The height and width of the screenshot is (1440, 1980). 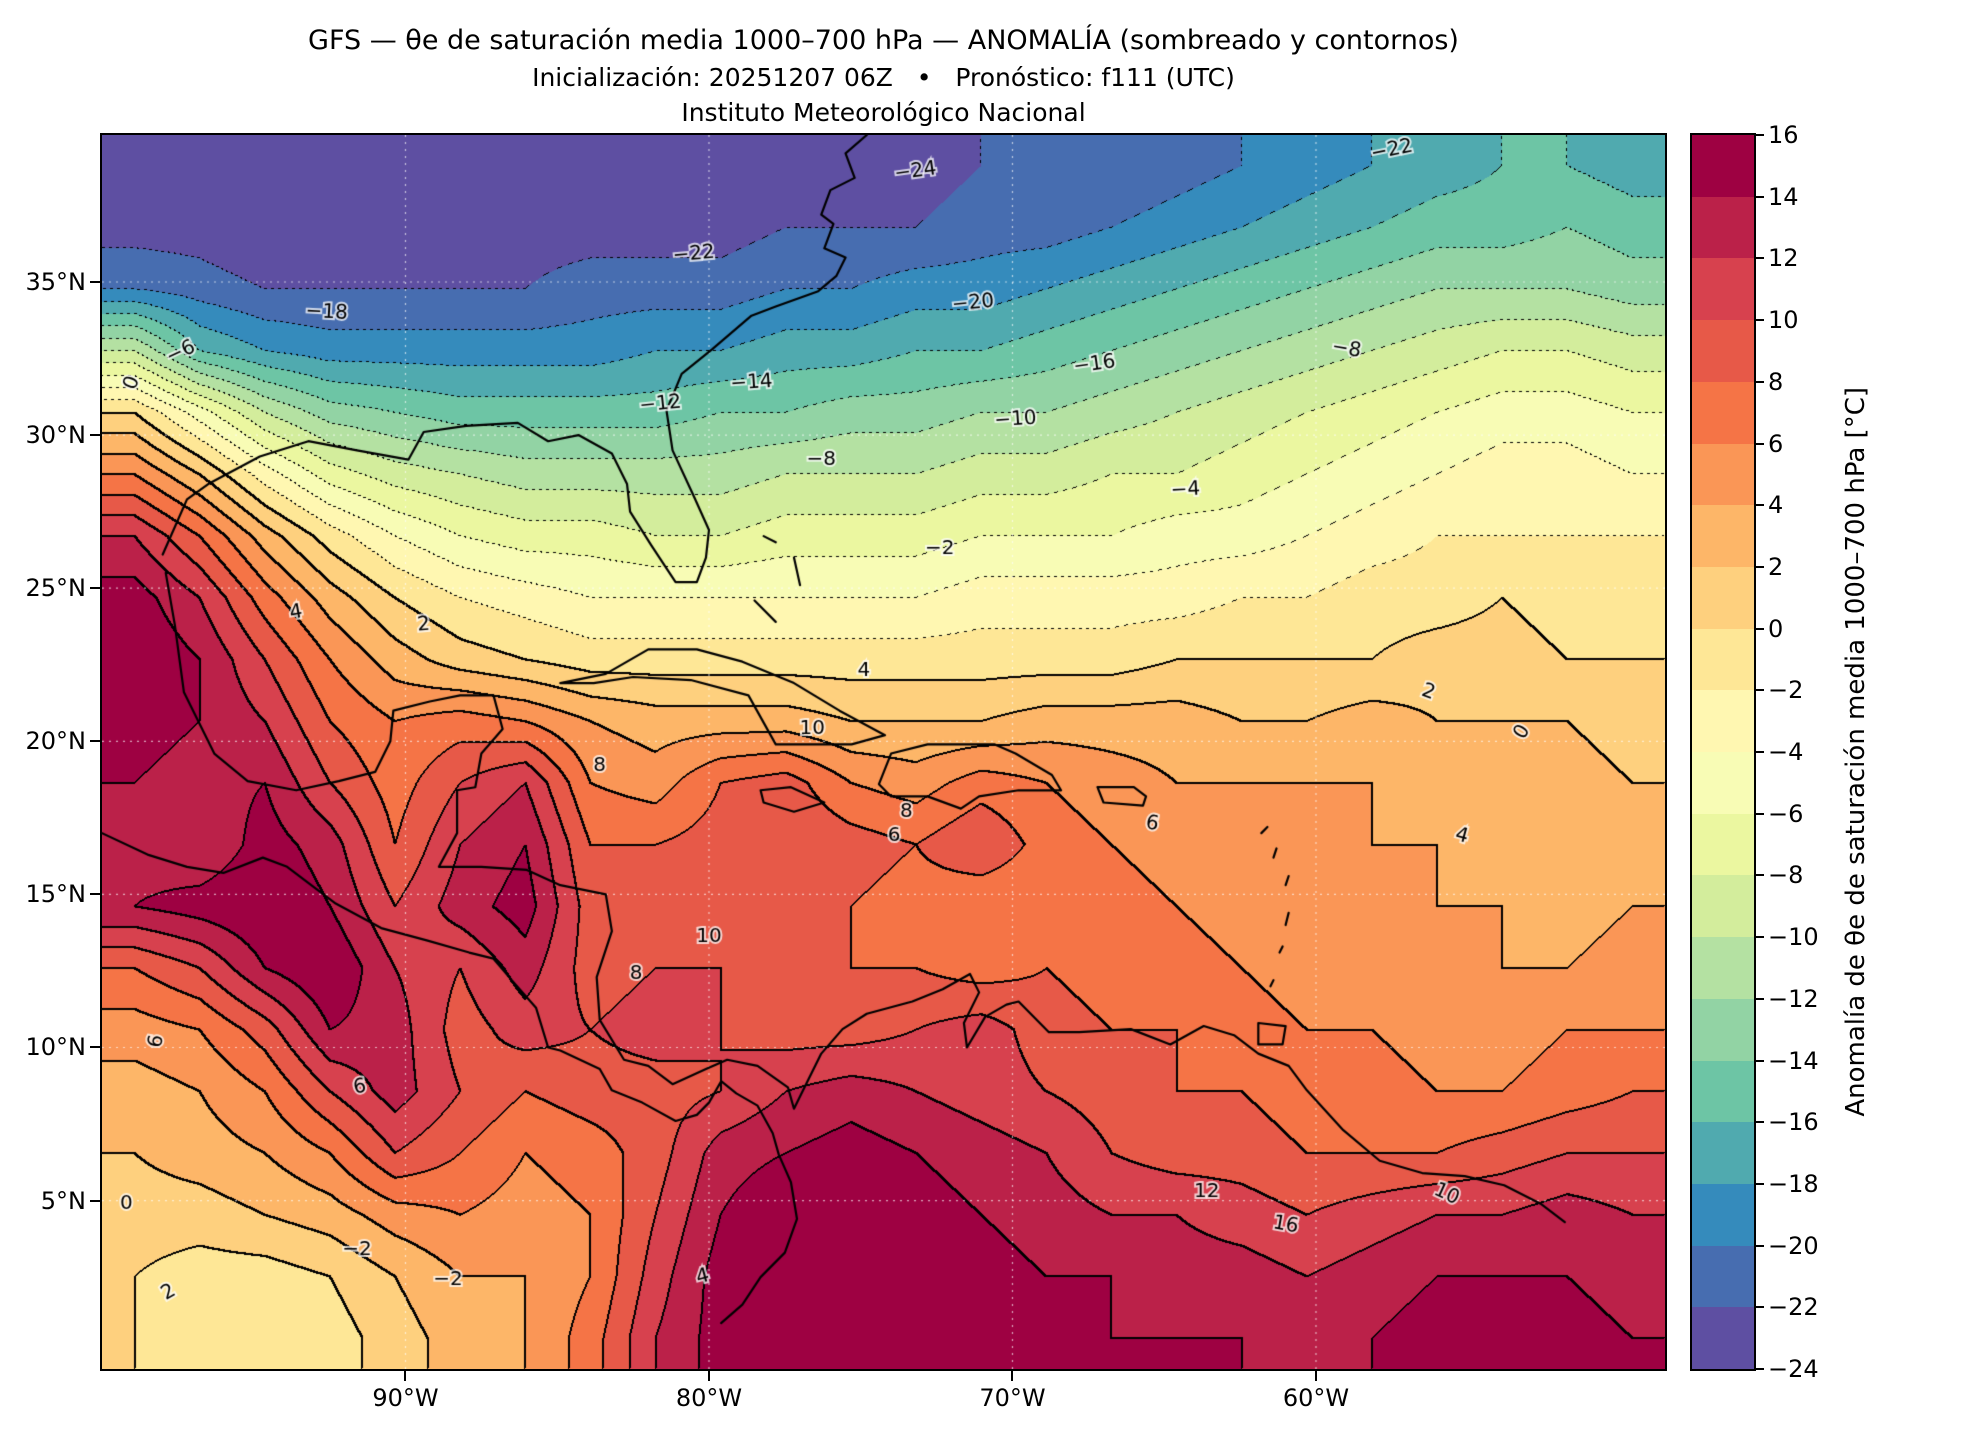 What do you see at coordinates (1776, 443) in the screenshot?
I see `colorbar-tick-label: 6` at bounding box center [1776, 443].